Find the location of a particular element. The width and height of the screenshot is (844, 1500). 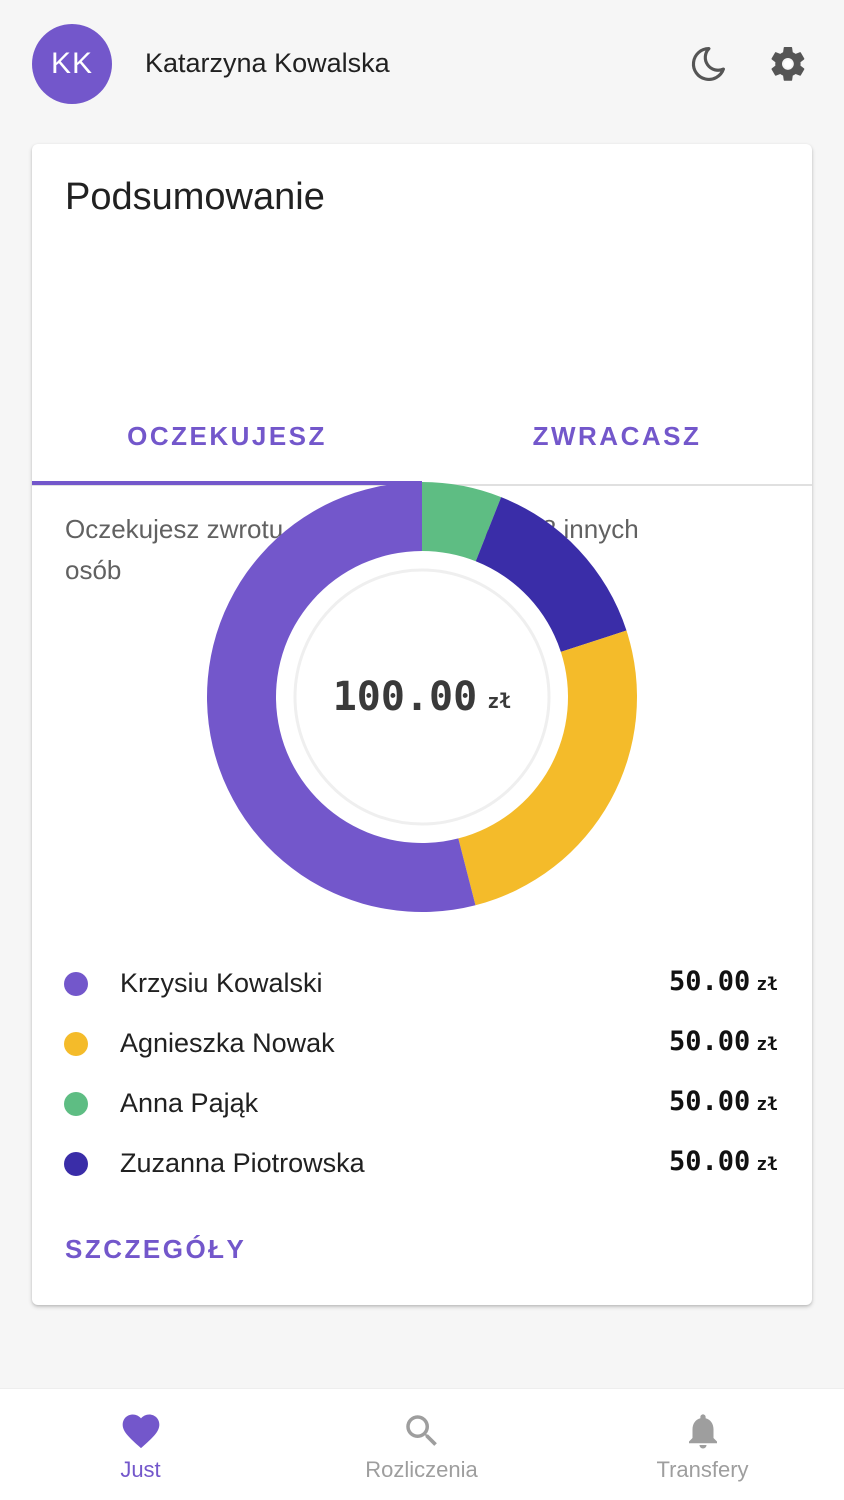

details-button: SZCZEGÓŁY is located at coordinates (156, 1249).